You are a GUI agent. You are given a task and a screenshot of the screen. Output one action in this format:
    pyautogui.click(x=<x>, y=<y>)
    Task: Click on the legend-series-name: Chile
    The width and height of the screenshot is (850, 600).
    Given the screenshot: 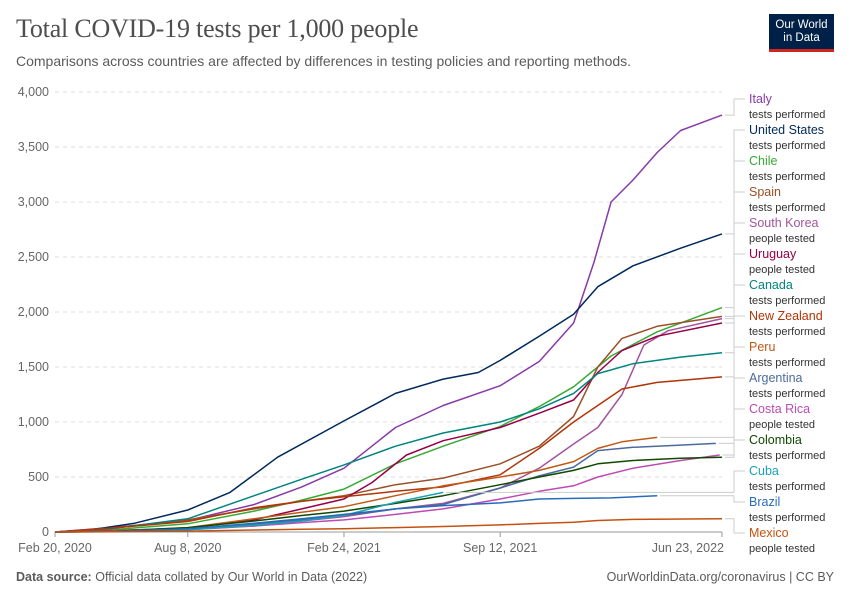 What is the action you would take?
    pyautogui.click(x=763, y=161)
    